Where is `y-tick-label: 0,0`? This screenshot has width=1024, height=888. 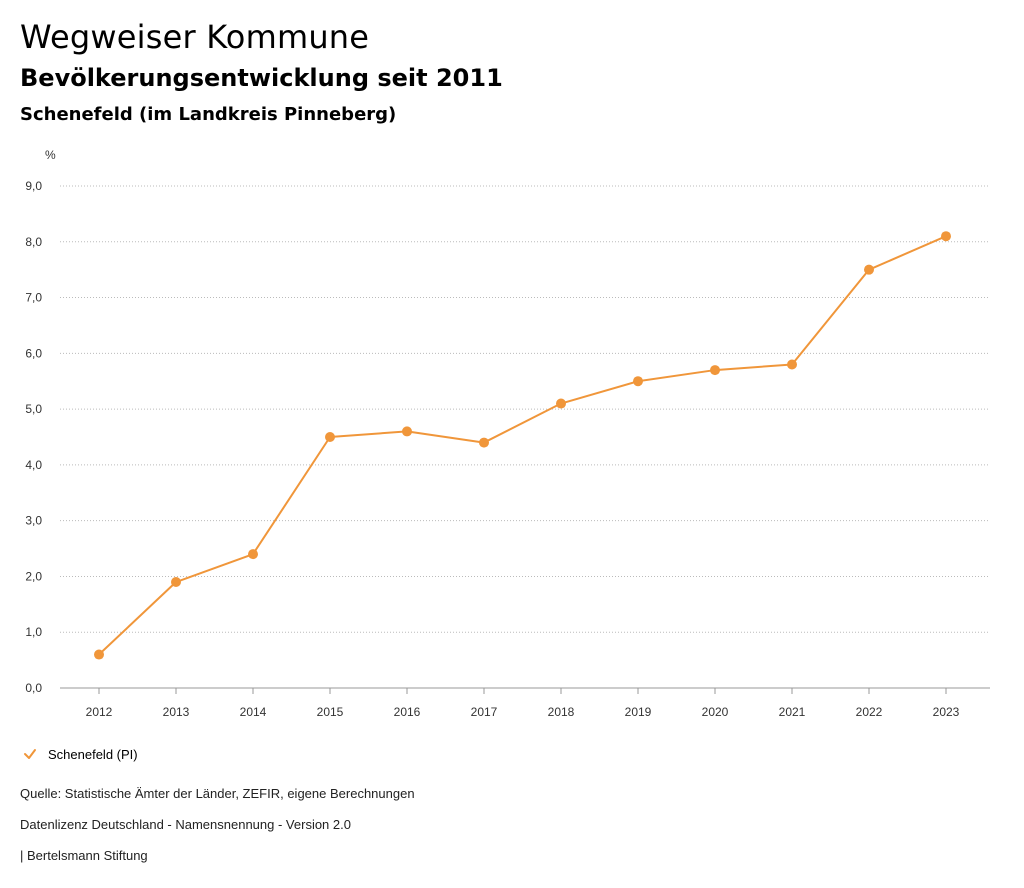 y-tick-label: 0,0 is located at coordinates (33, 688).